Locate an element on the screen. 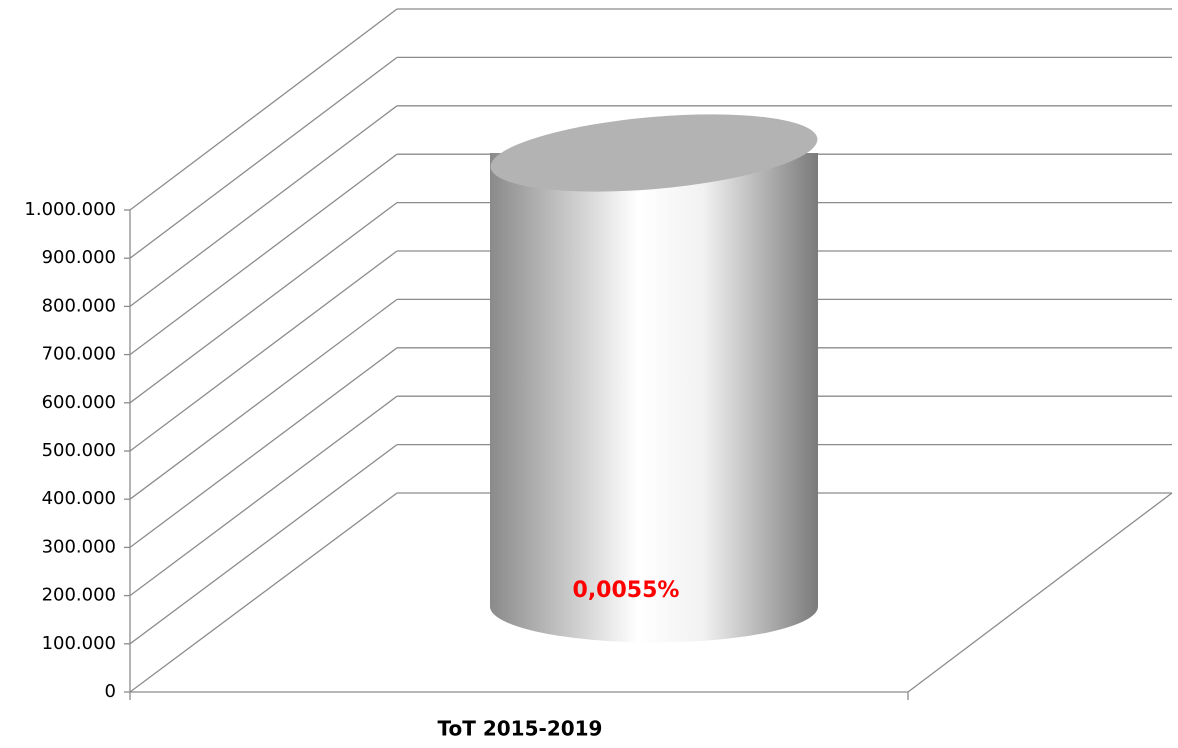  cylinder-top is located at coordinates (654, 153).